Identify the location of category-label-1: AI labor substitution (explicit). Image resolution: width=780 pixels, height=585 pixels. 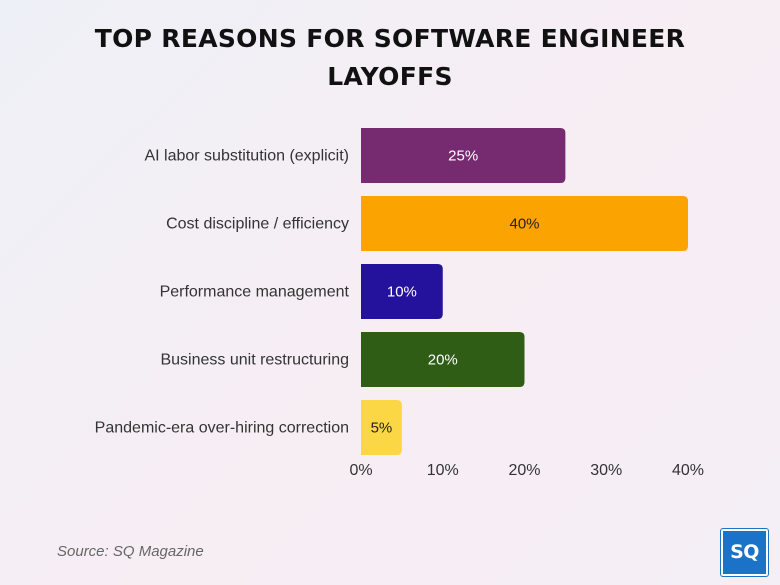
(246, 156).